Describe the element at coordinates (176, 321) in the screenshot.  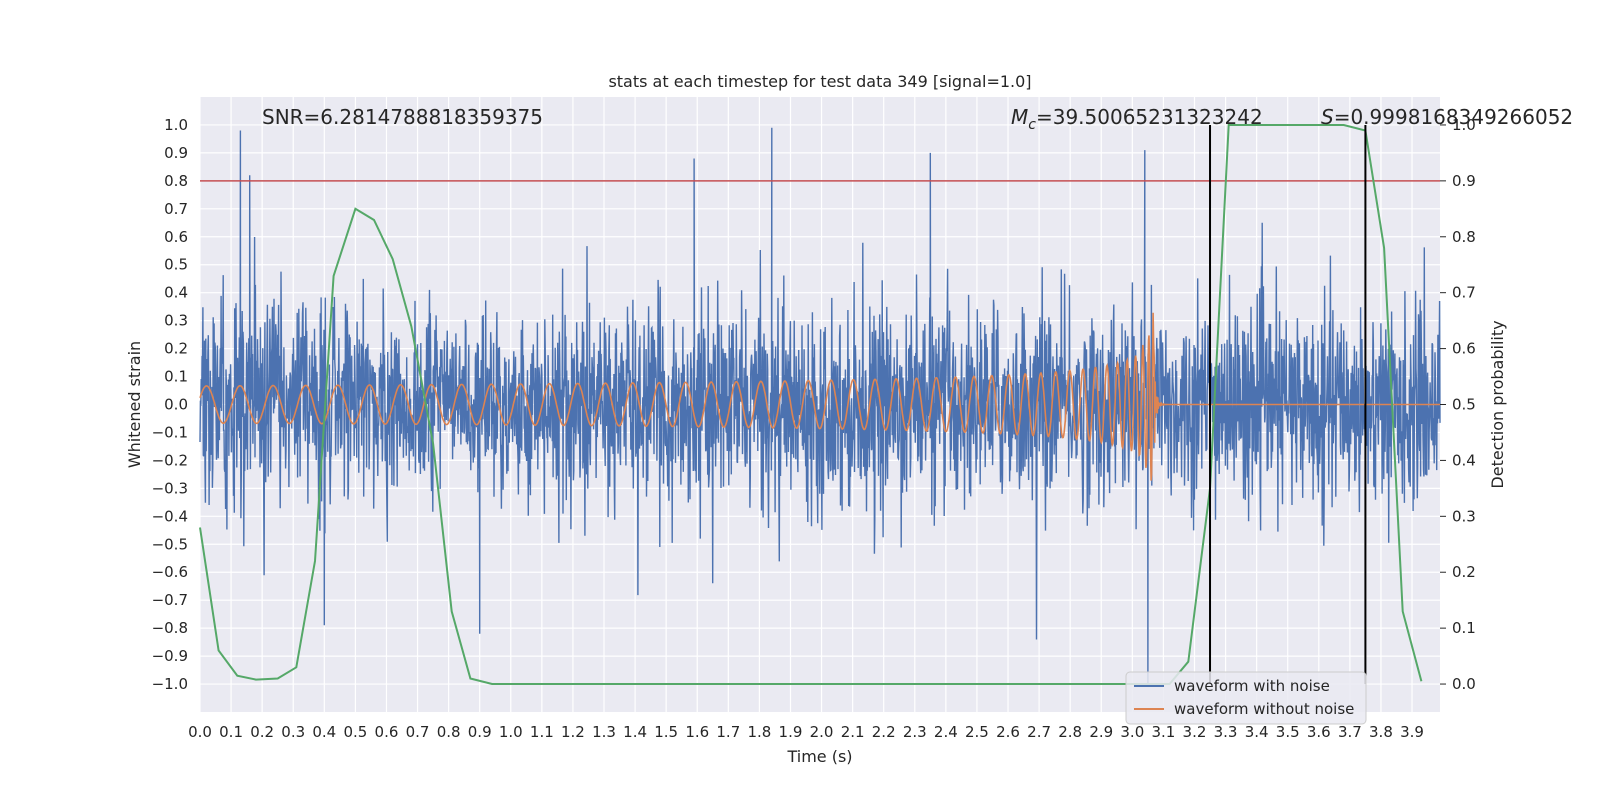
I see `y-tick-label: 0.3` at that location.